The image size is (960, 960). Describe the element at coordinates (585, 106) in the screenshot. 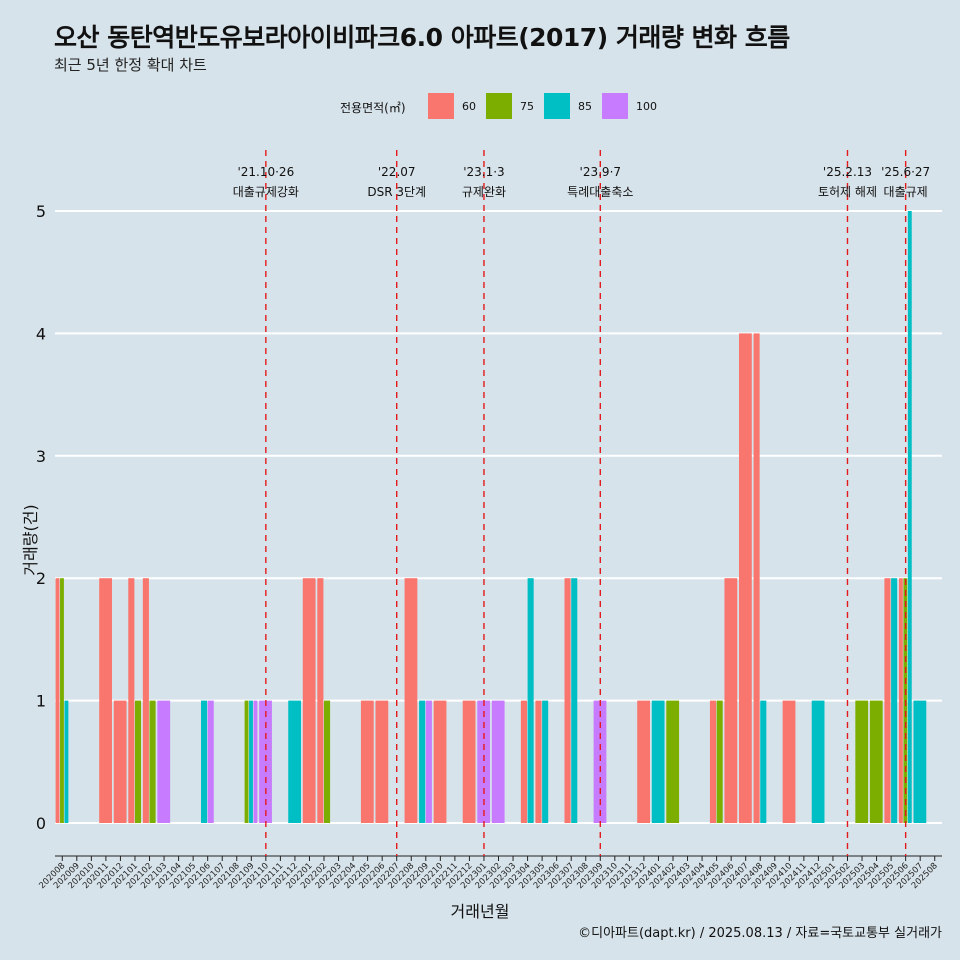

I see `legend-label-85: 85` at that location.